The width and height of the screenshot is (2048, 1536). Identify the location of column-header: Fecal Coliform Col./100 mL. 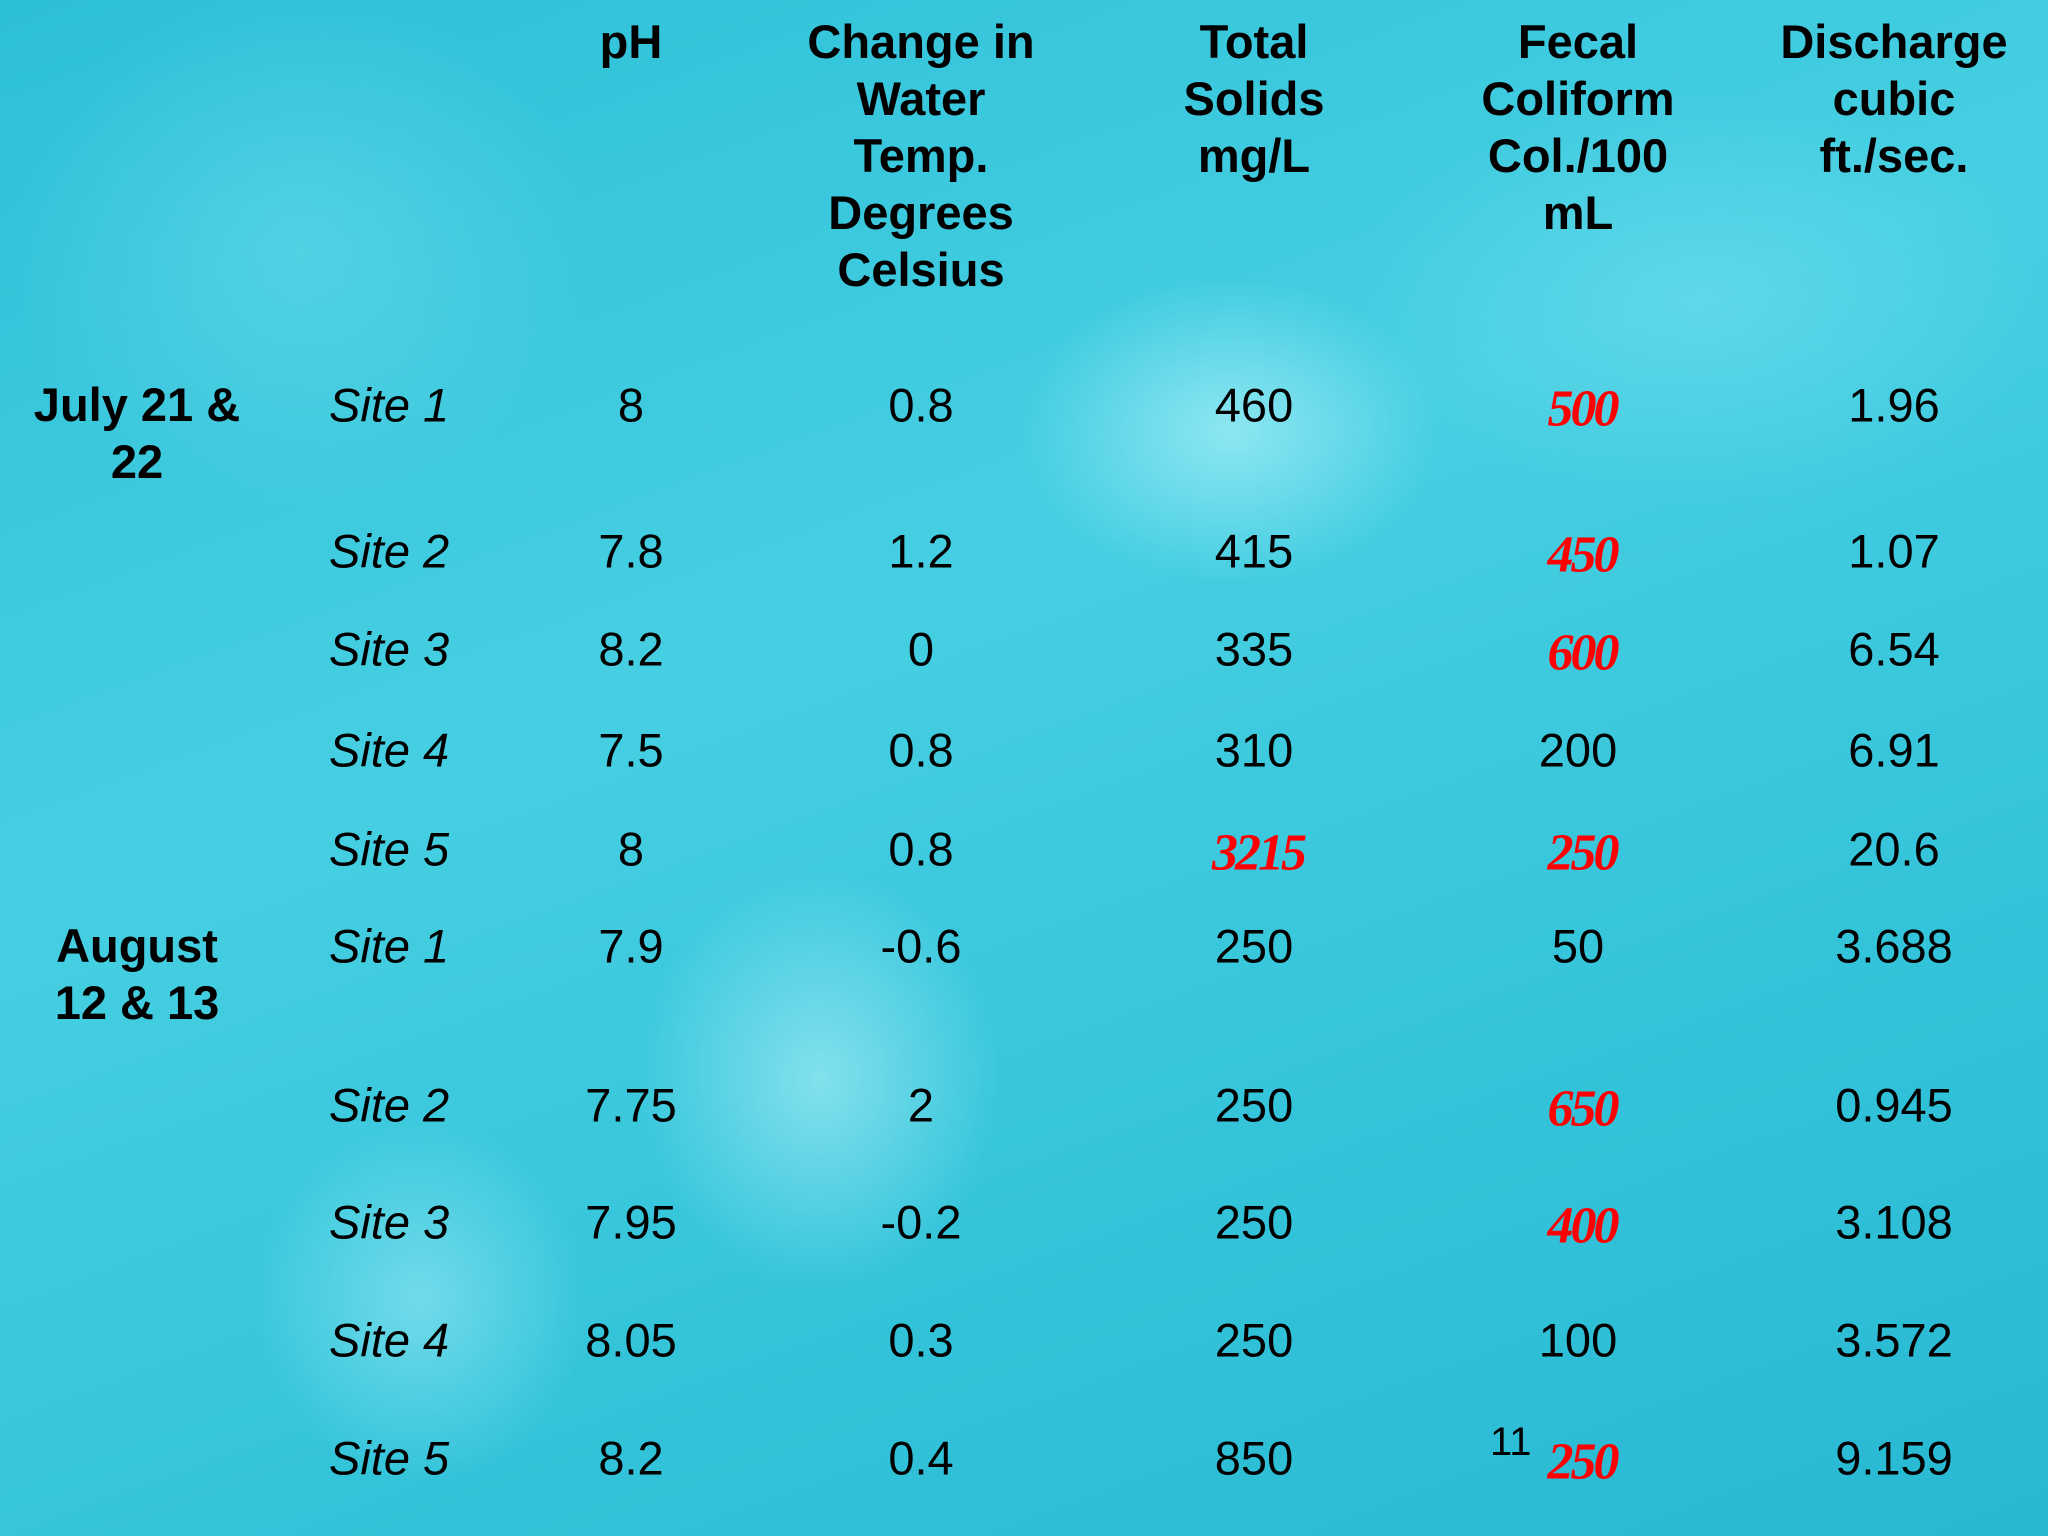
(1578, 127).